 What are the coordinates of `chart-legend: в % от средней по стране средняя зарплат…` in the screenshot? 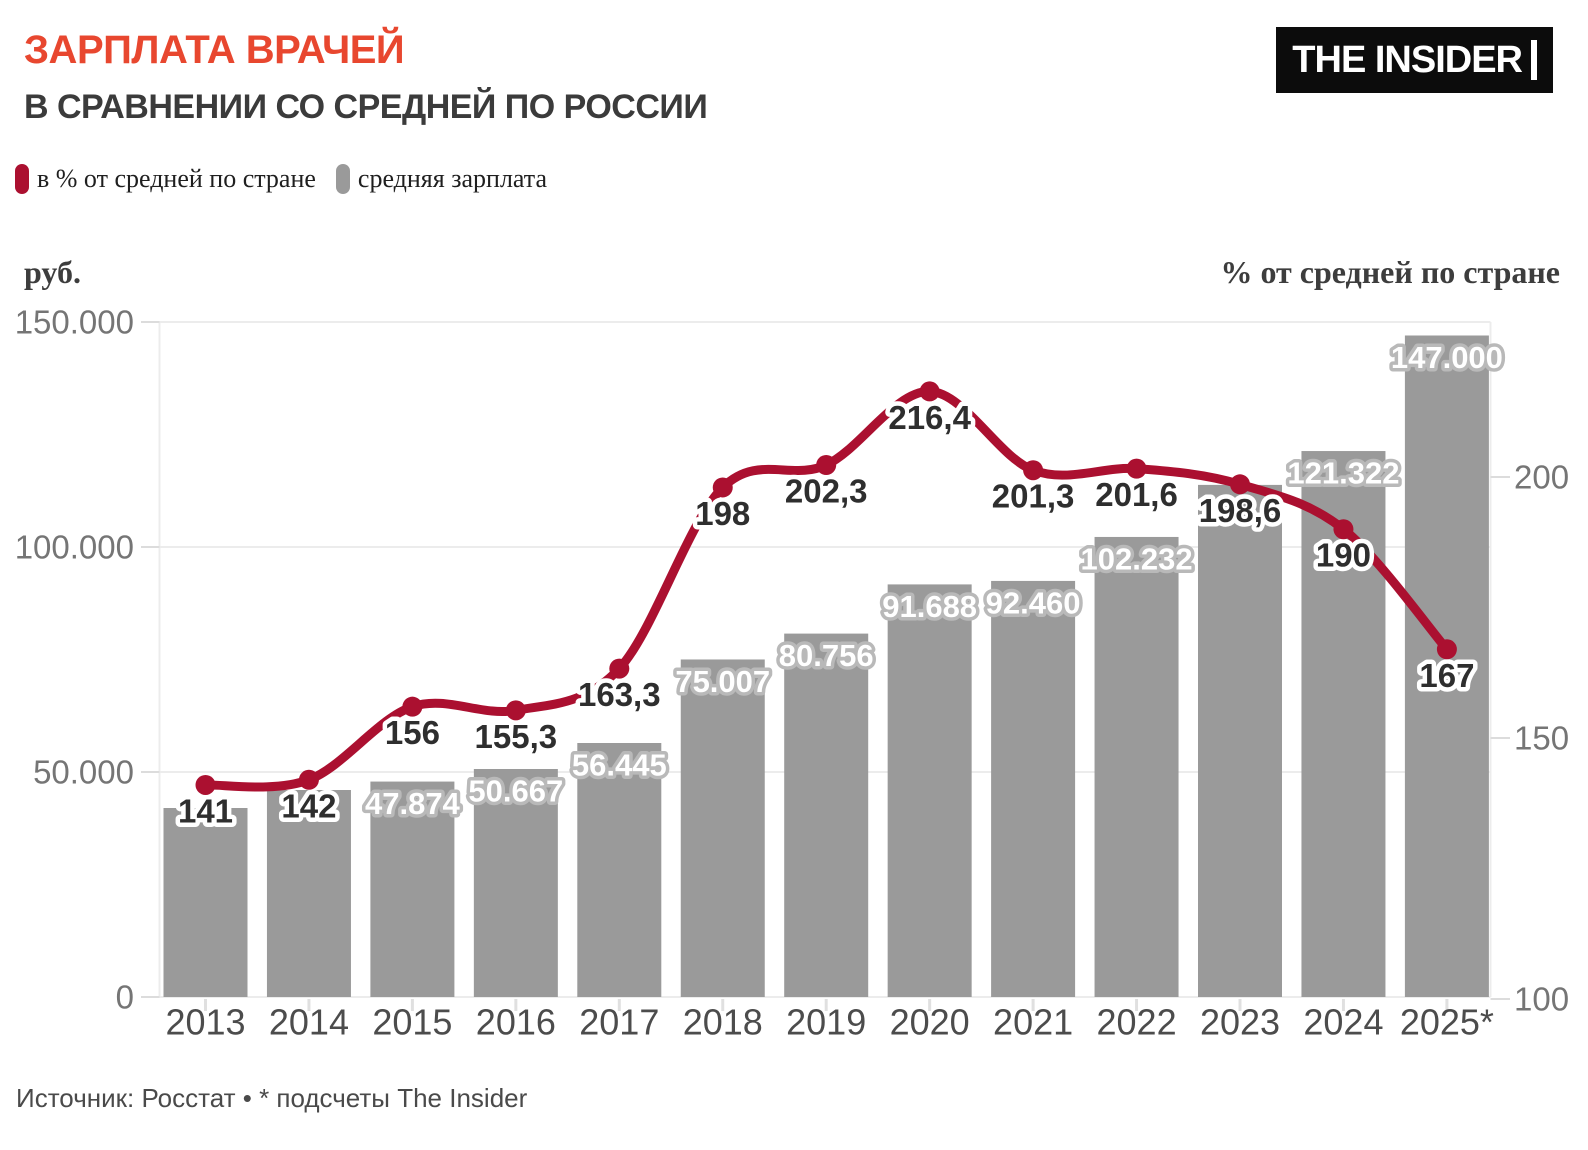 It's located at (281, 179).